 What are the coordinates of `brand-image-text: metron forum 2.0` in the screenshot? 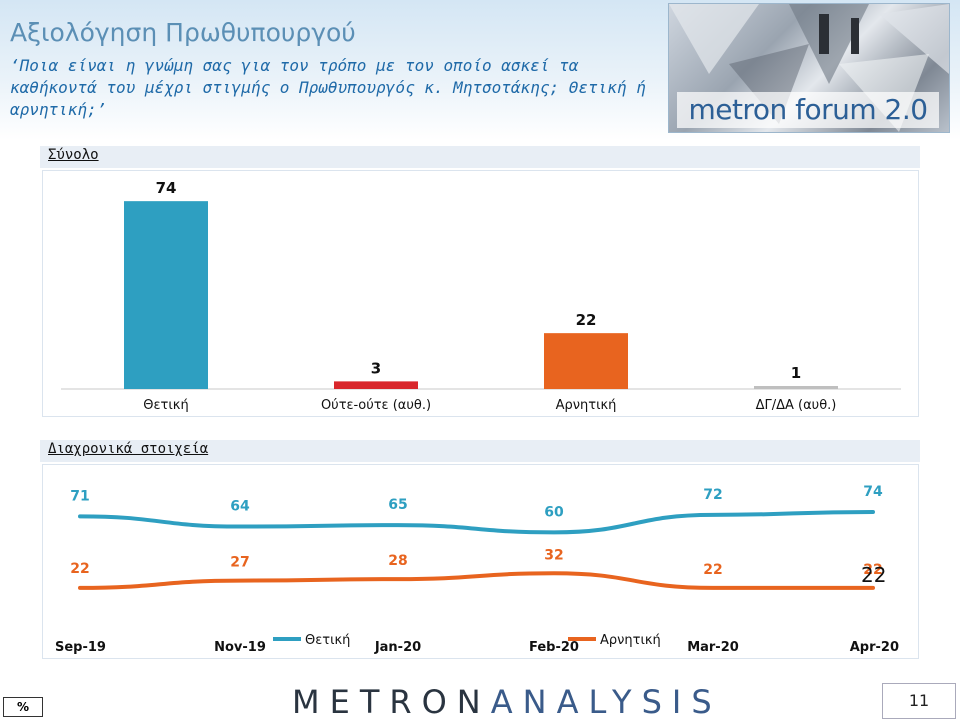 It's located at (808, 110).